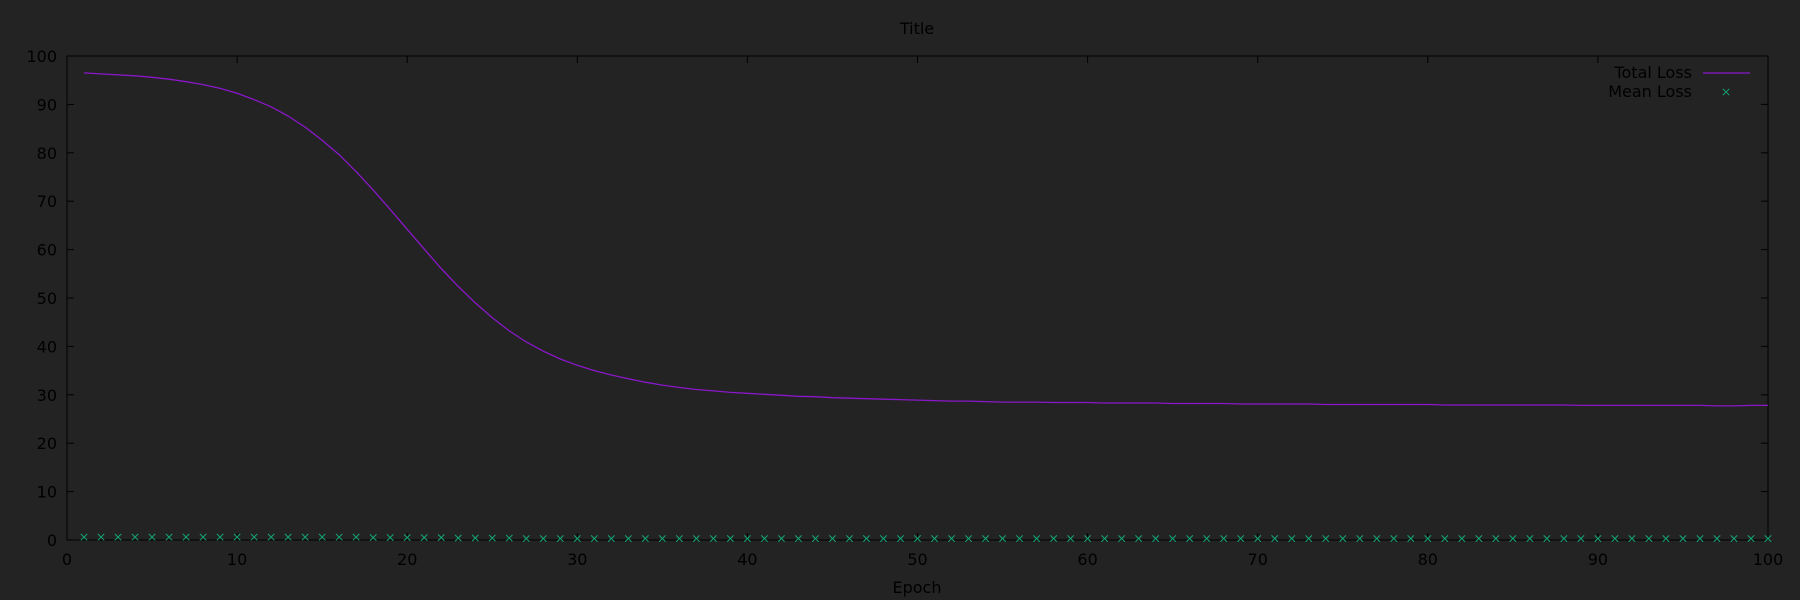 Image resolution: width=1800 pixels, height=600 pixels. Describe the element at coordinates (1258, 559) in the screenshot. I see `x-tick-label: 70` at that location.